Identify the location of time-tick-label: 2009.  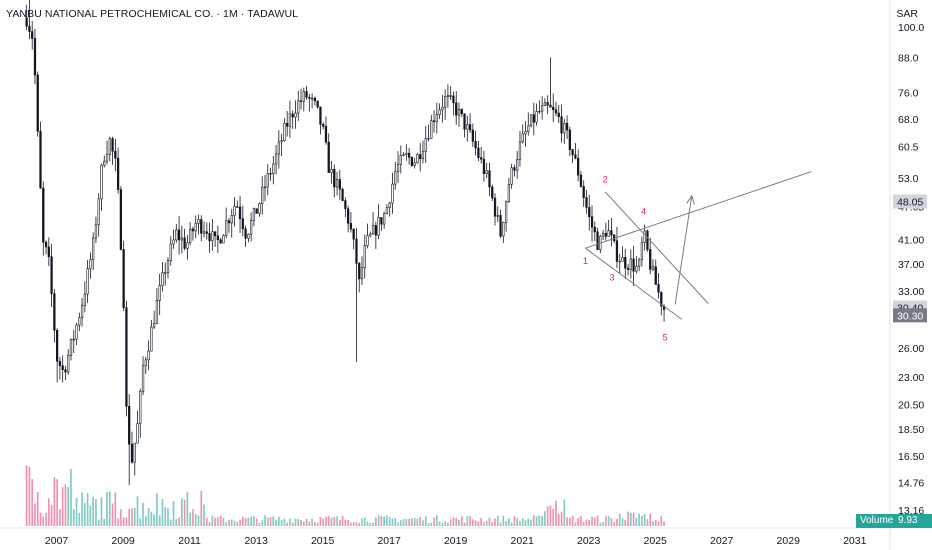
(123, 541).